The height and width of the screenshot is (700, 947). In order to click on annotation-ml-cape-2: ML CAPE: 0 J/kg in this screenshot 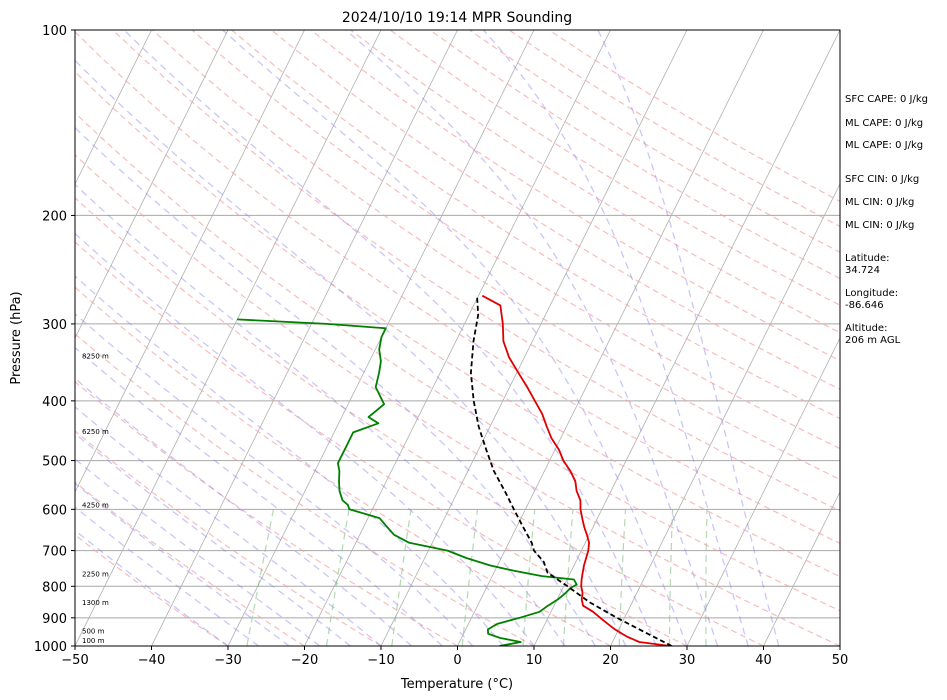, I will do `click(884, 145)`.